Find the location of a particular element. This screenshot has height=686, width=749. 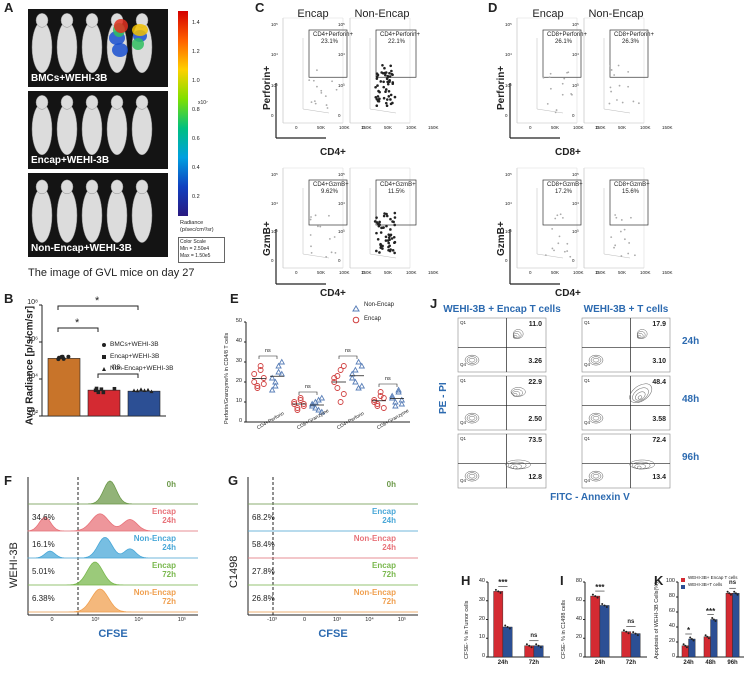

colorbar-tick: 0.8 is located at coordinates (196, 110).